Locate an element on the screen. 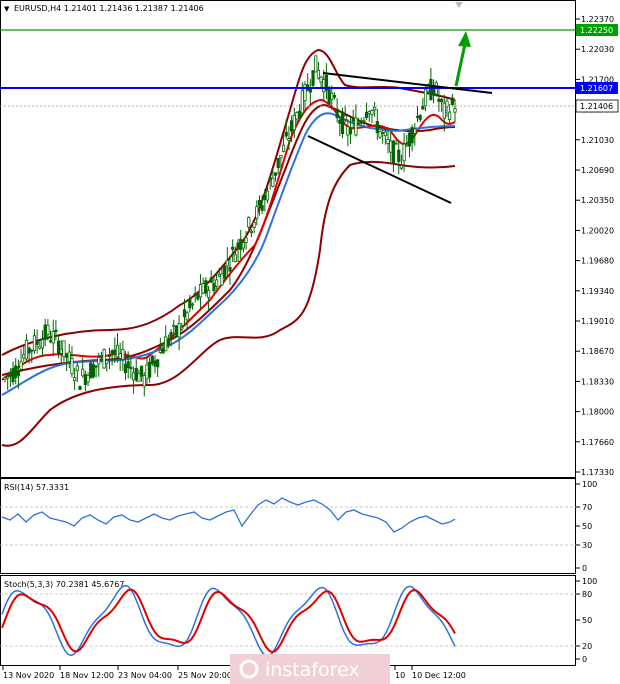  price-tick-label: 1.18000 is located at coordinates (597, 412).